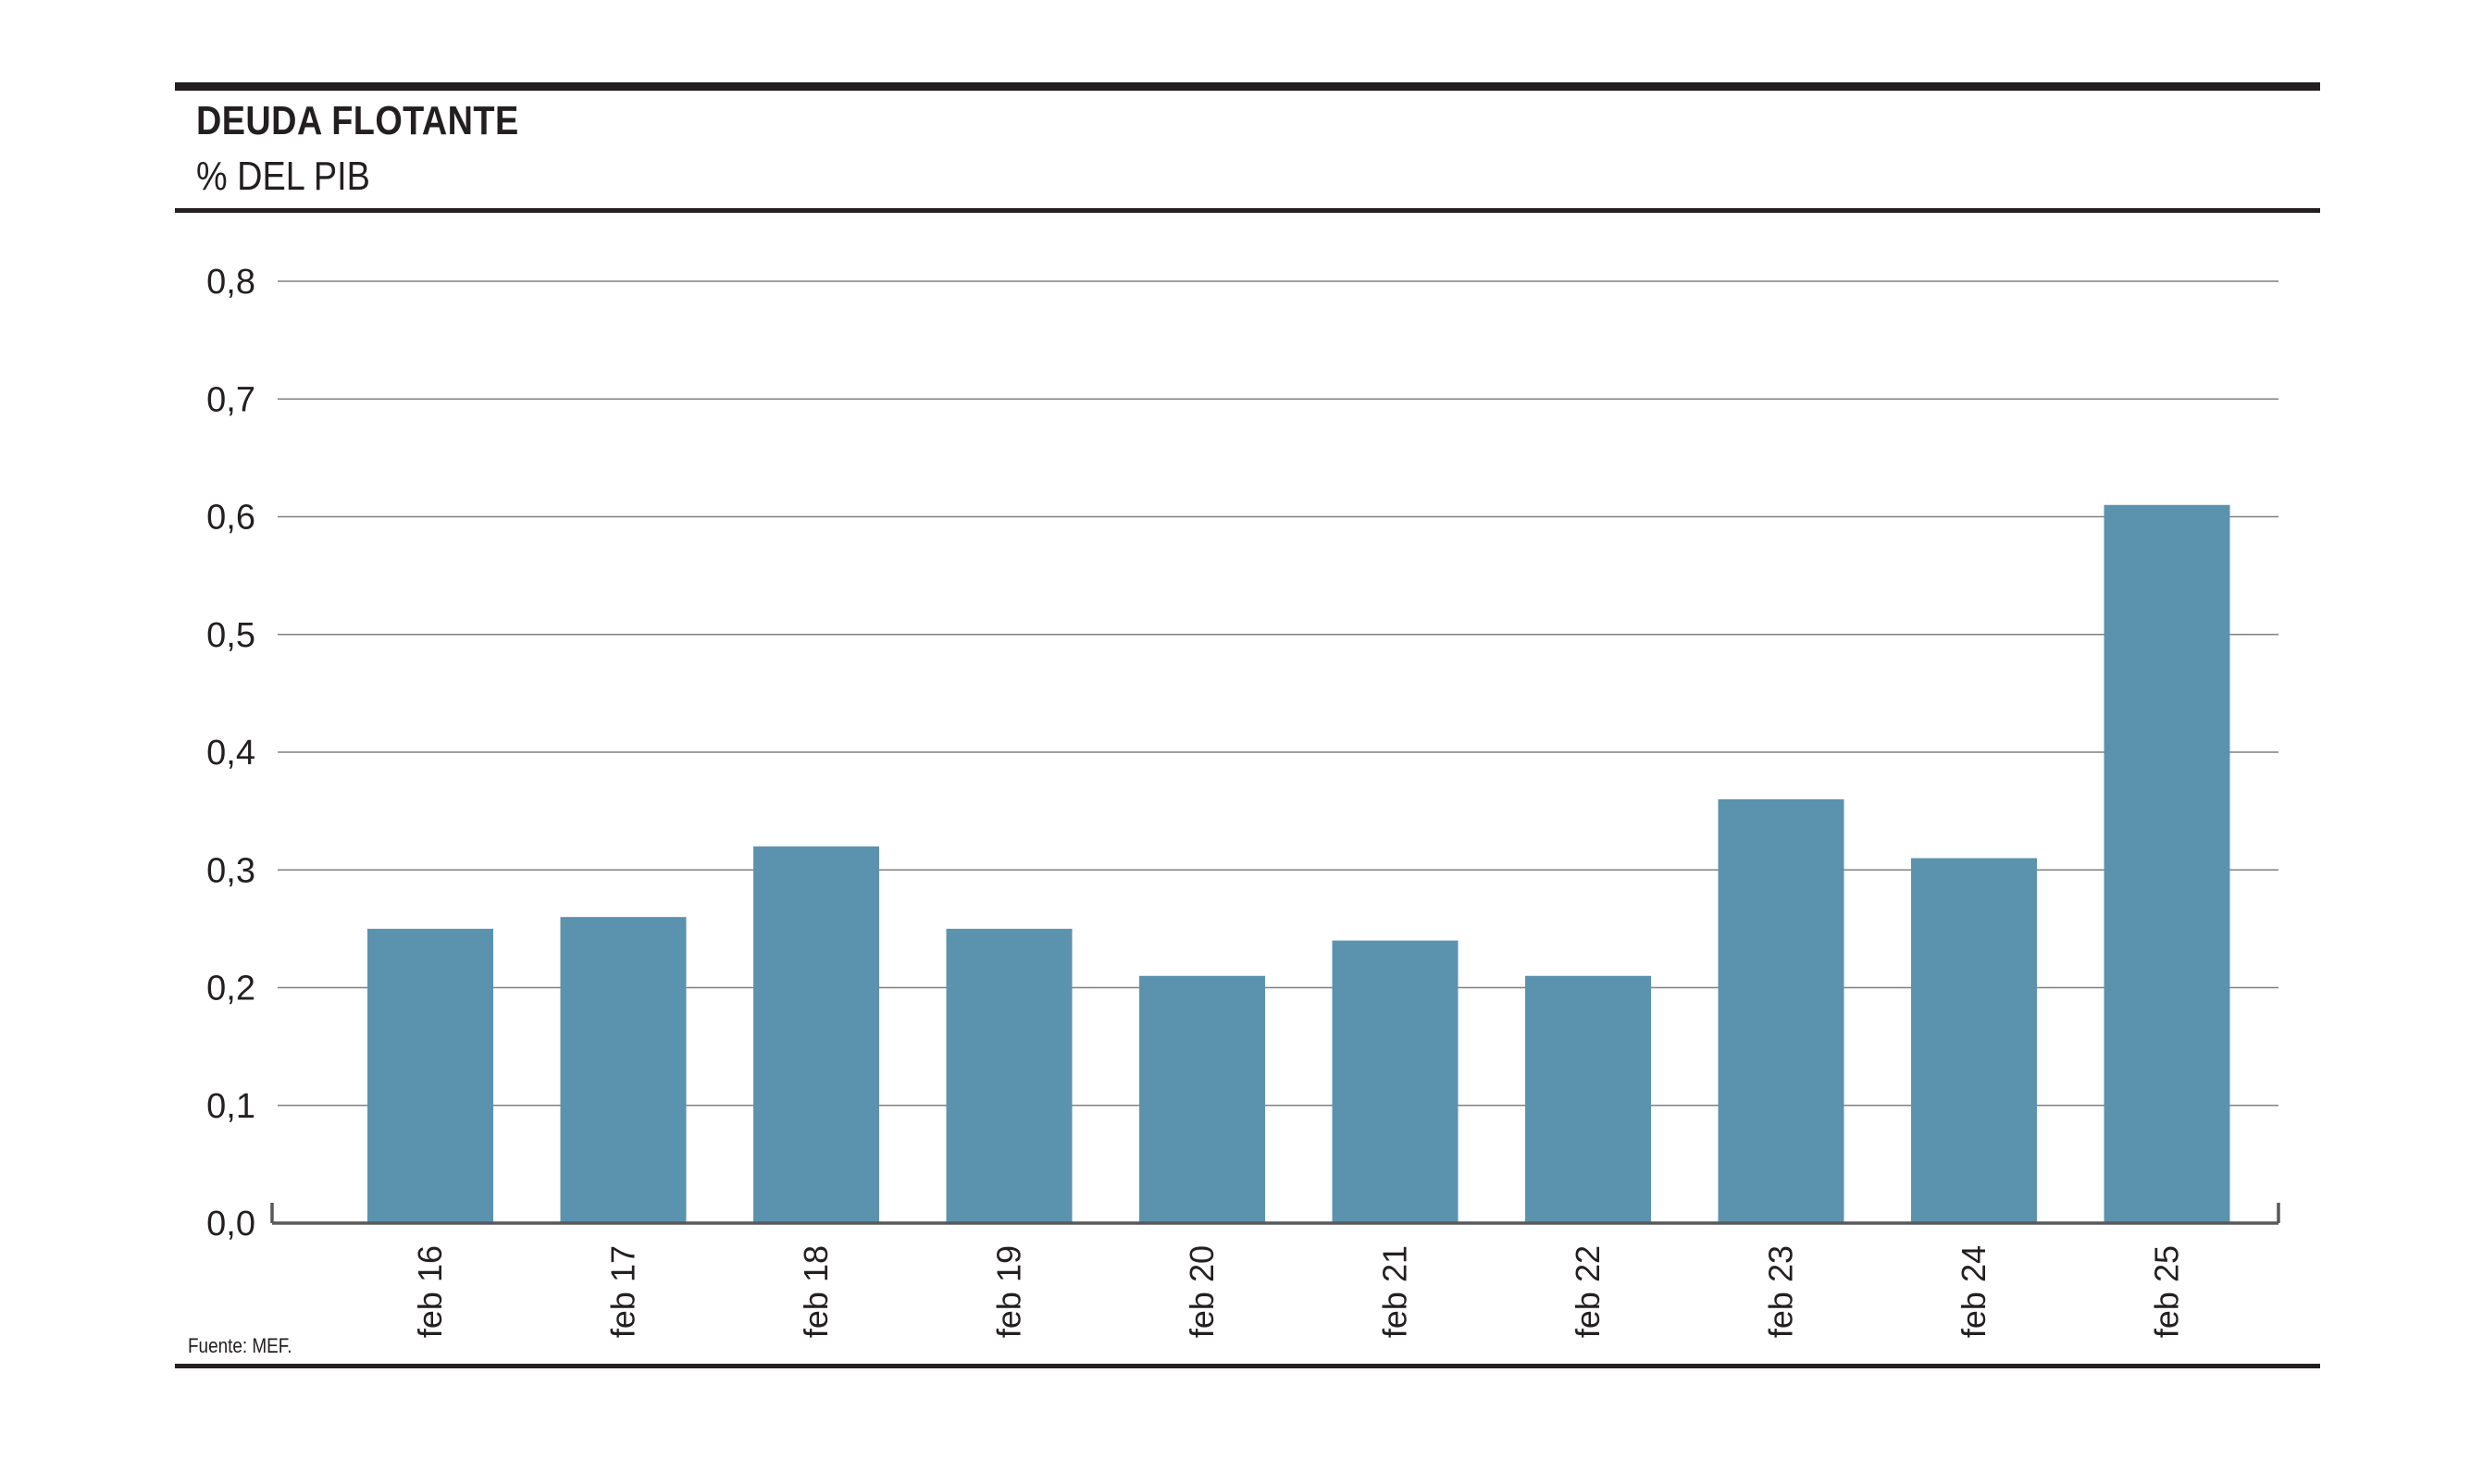 The image size is (2483, 1484). What do you see at coordinates (1974, 1291) in the screenshot?
I see `x-tick-label: feb 24` at bounding box center [1974, 1291].